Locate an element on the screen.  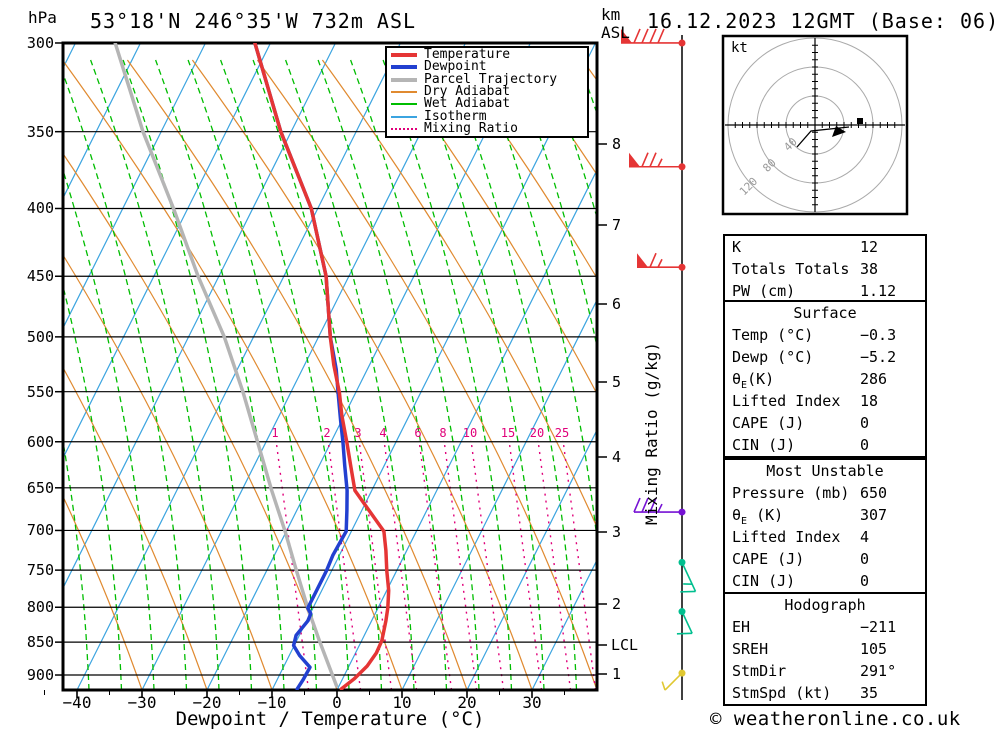
panel-row: StmDir 291° is located at coordinates (825, 671).